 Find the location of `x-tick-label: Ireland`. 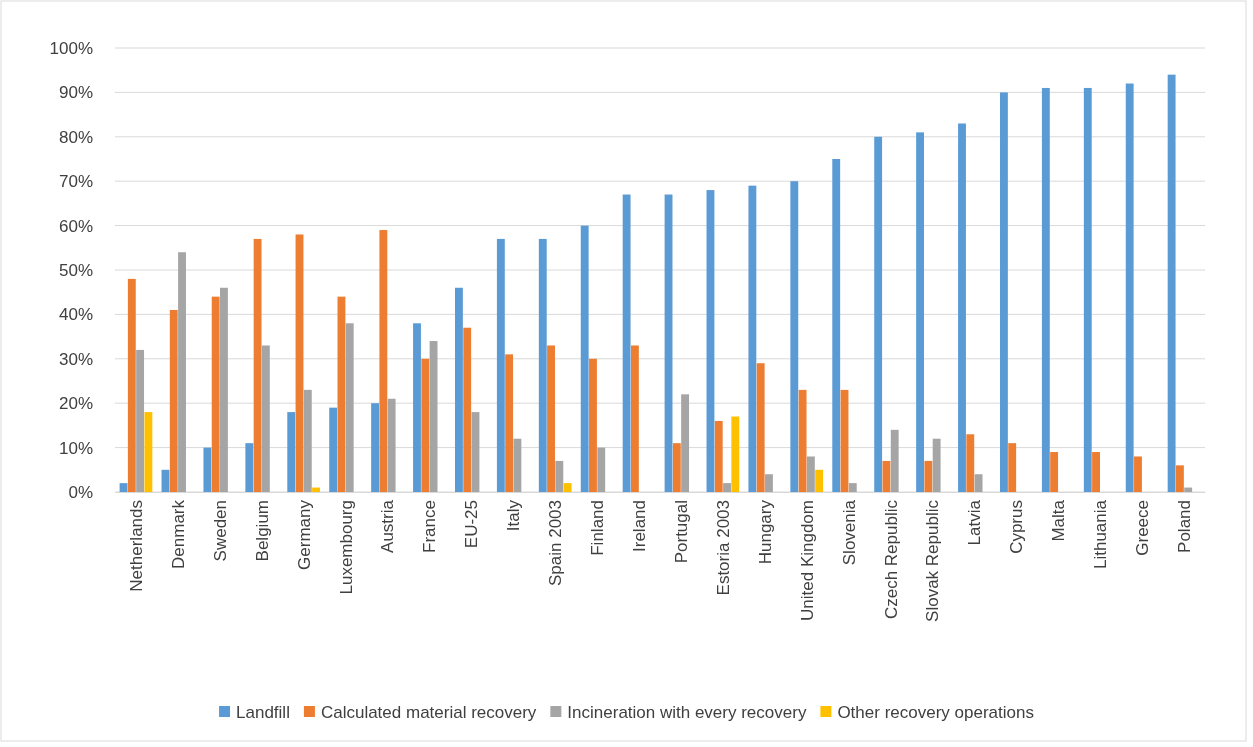

x-tick-label: Ireland is located at coordinates (639, 526).